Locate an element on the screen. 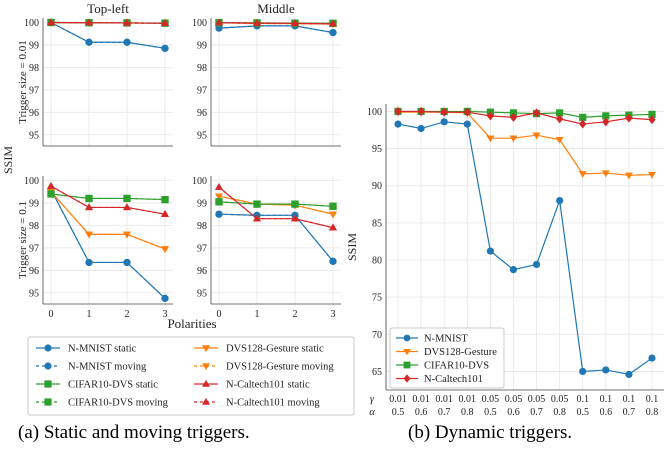 The width and height of the screenshot is (668, 456). panel-a3-series-n-mnist-static is located at coordinates (108, 244).